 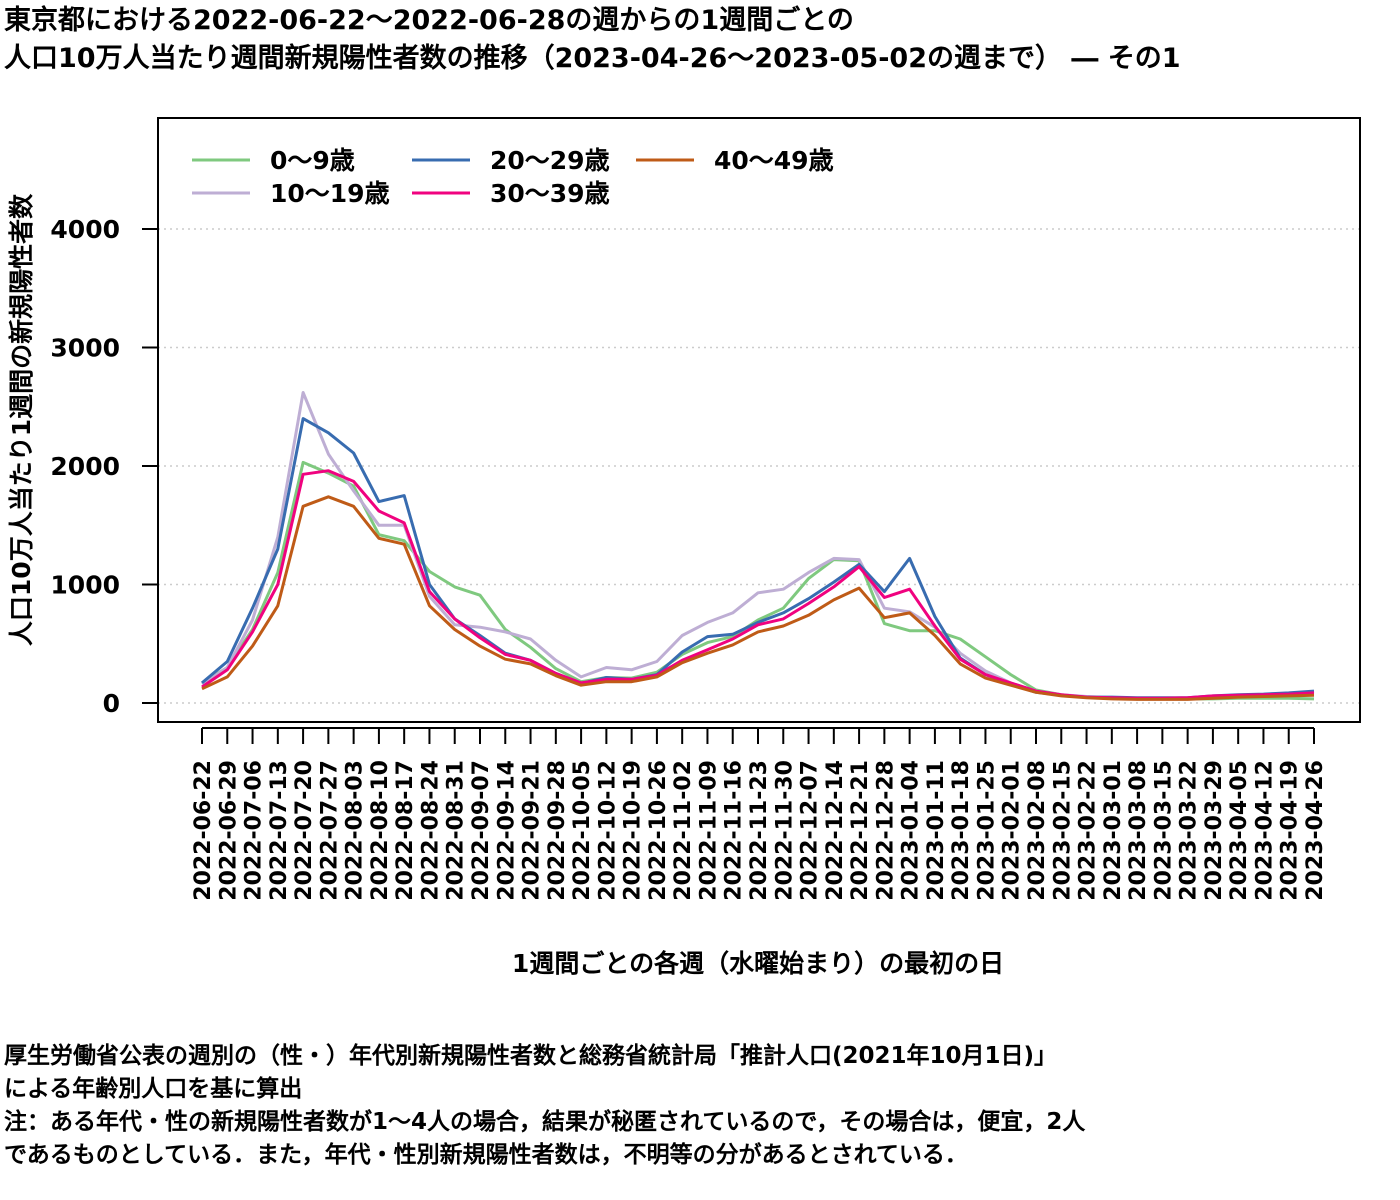 I want to click on legend-label: 10～19歳, so click(x=330, y=193).